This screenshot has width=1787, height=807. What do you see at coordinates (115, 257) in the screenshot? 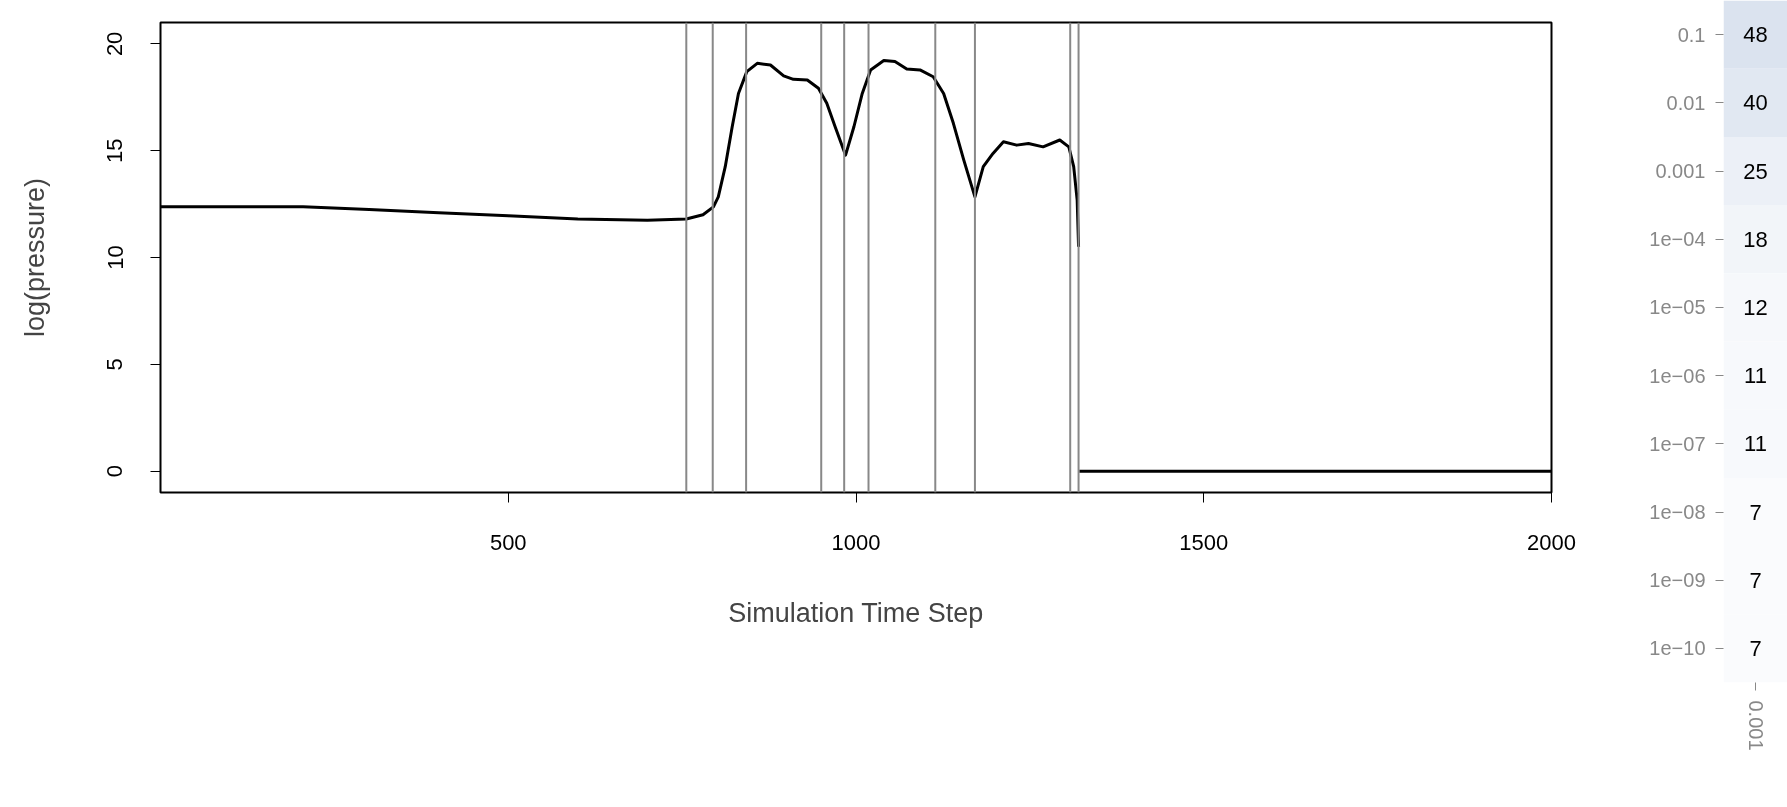
I see `y-tick-label: 10` at bounding box center [115, 257].